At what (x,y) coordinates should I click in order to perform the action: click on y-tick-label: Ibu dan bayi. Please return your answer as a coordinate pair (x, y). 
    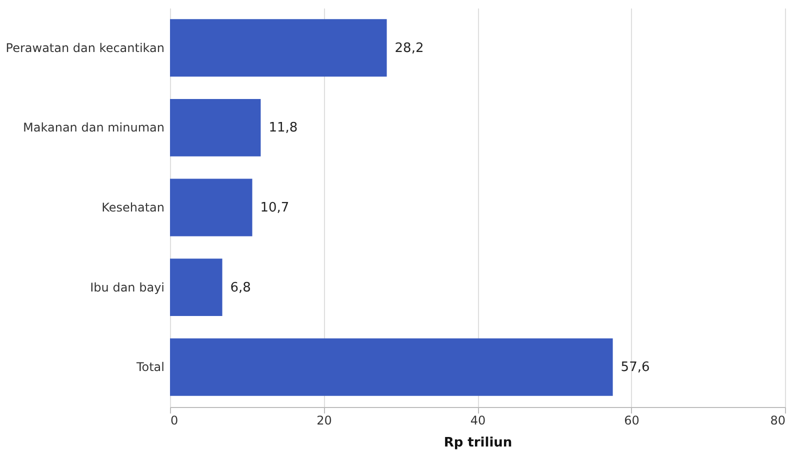
    Looking at the image, I should click on (127, 287).